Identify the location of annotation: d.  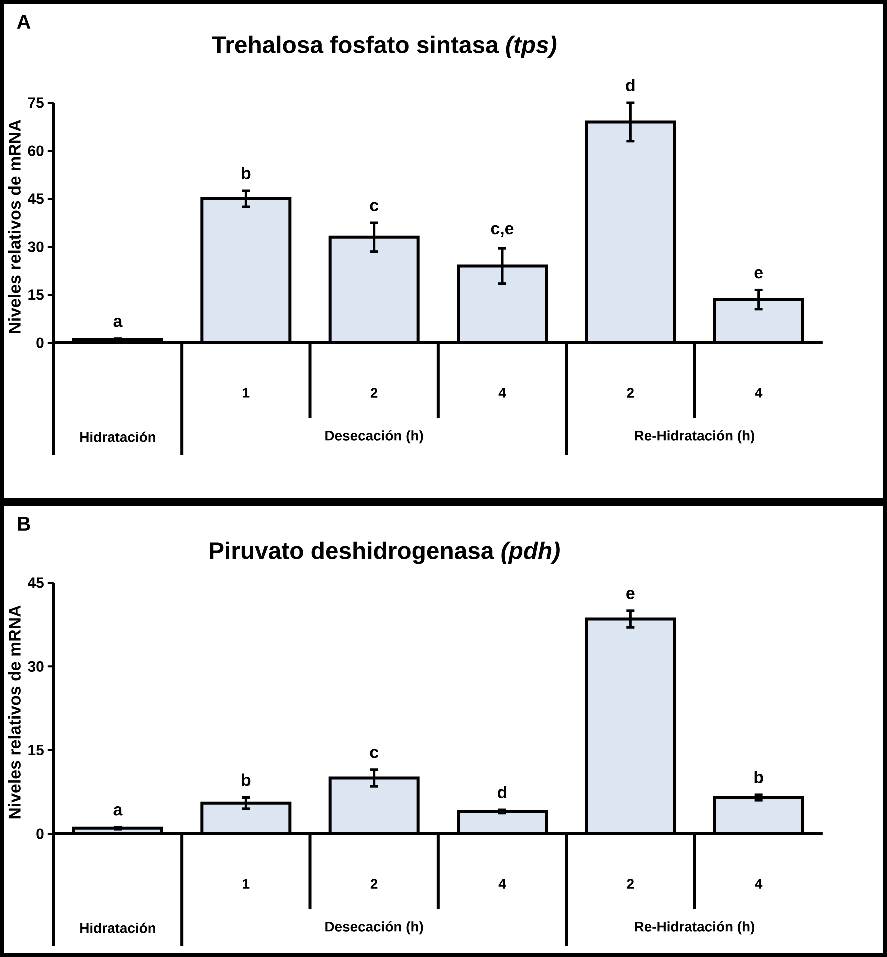
(502, 792).